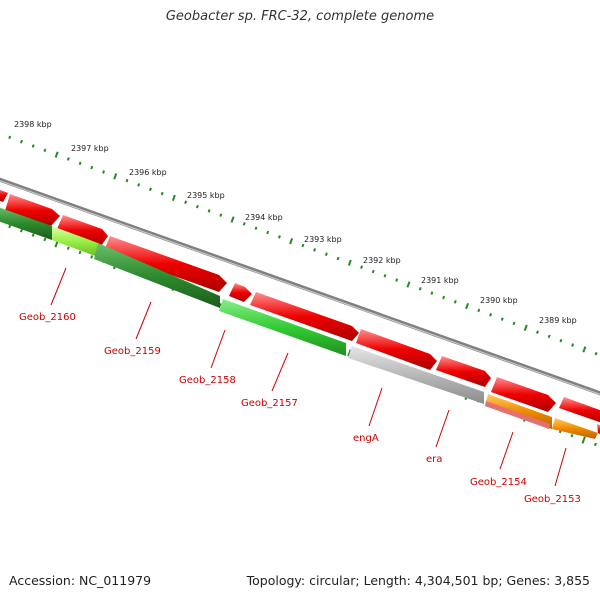  What do you see at coordinates (440, 280) in the screenshot?
I see `scale-label: 2391 kbp` at bounding box center [440, 280].